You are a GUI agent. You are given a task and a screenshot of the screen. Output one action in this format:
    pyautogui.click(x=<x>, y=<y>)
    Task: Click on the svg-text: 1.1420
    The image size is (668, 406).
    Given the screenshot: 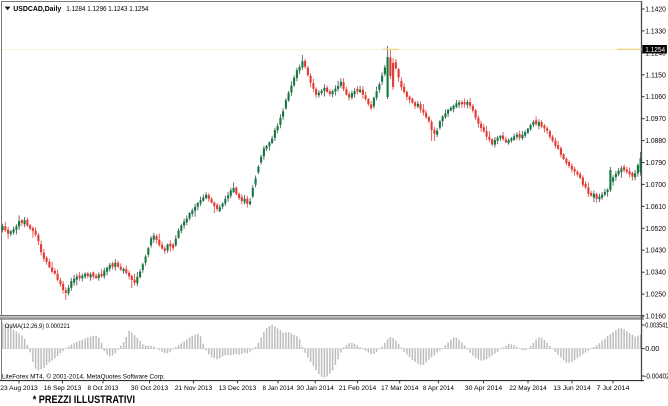 What is the action you would take?
    pyautogui.click(x=655, y=9)
    